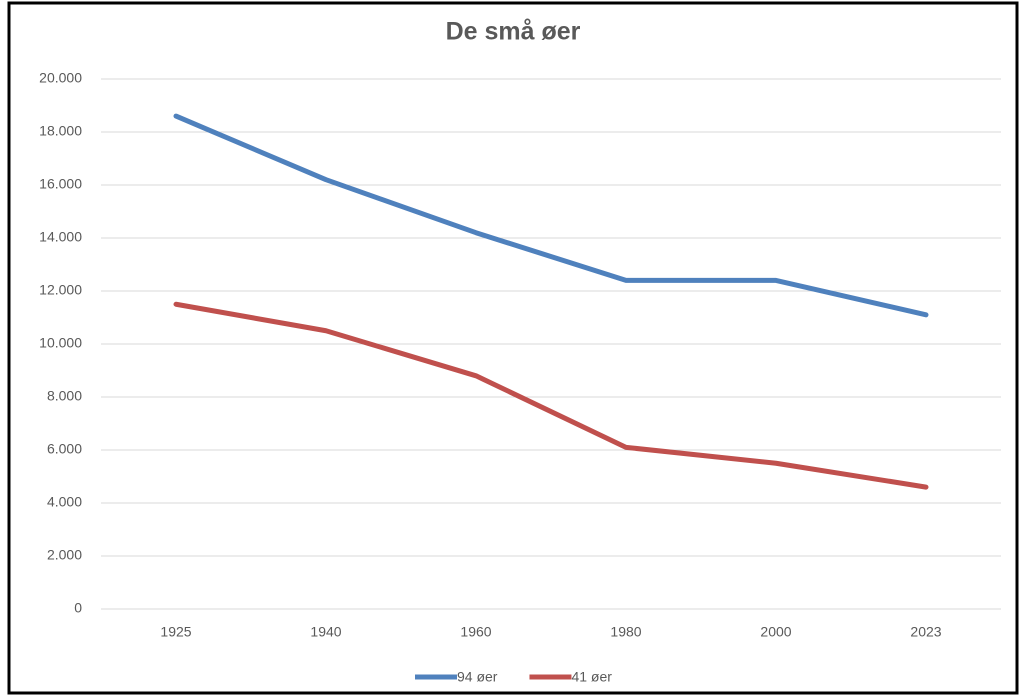 This screenshot has height=698, width=1026. Describe the element at coordinates (325, 632) in the screenshot. I see `x-tick-label: 1940` at that location.